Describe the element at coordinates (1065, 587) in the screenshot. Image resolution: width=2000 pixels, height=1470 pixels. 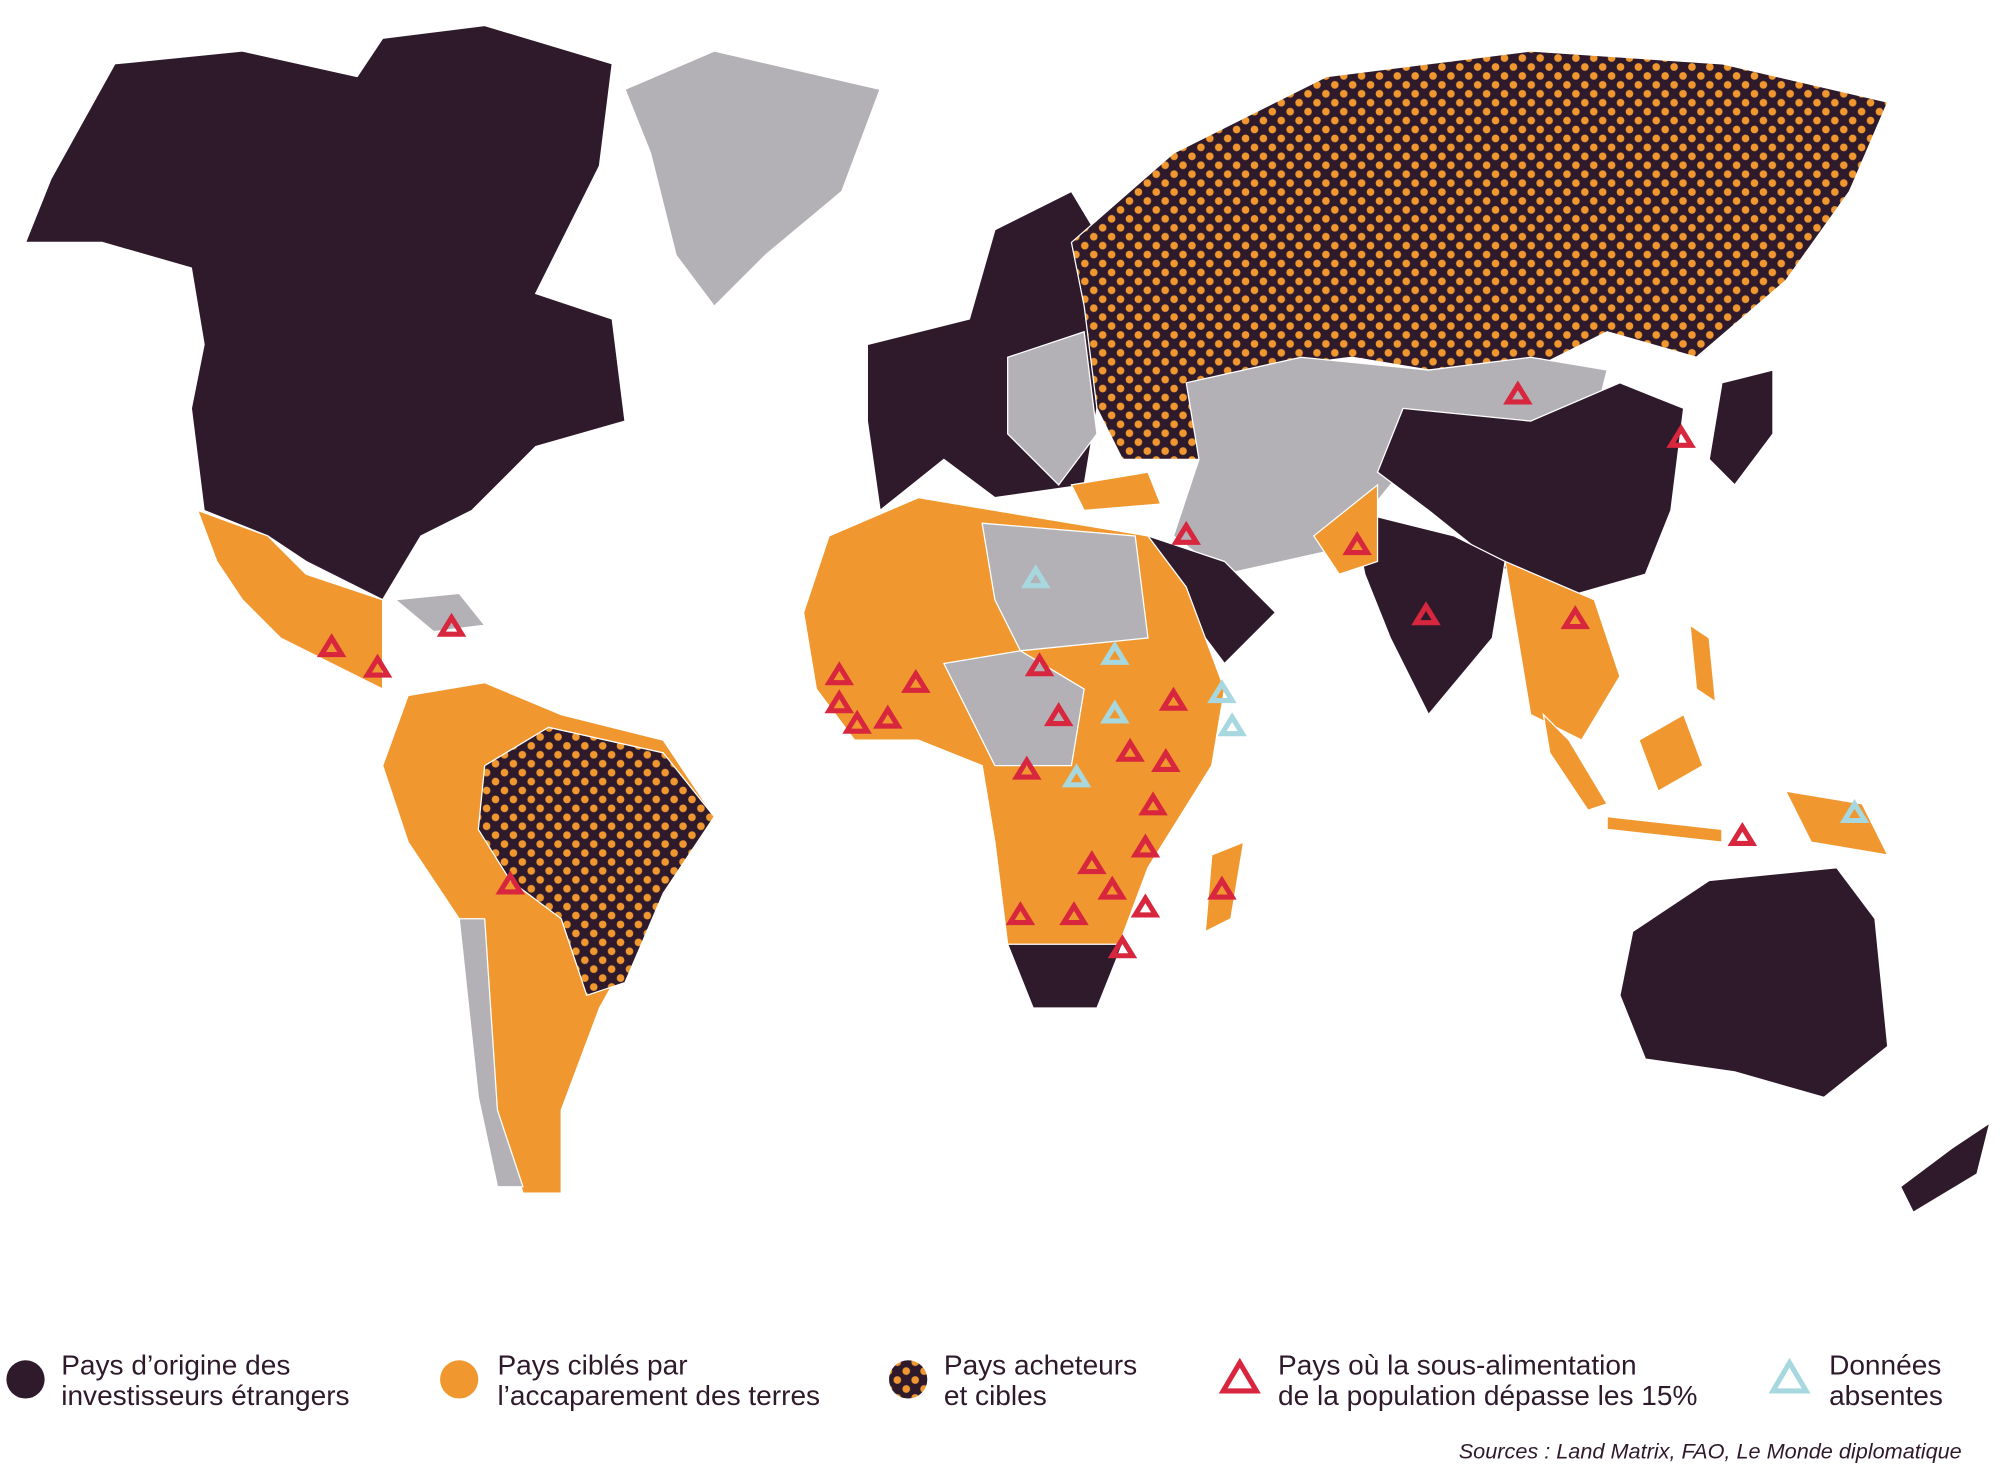
I see `north-africa` at that location.